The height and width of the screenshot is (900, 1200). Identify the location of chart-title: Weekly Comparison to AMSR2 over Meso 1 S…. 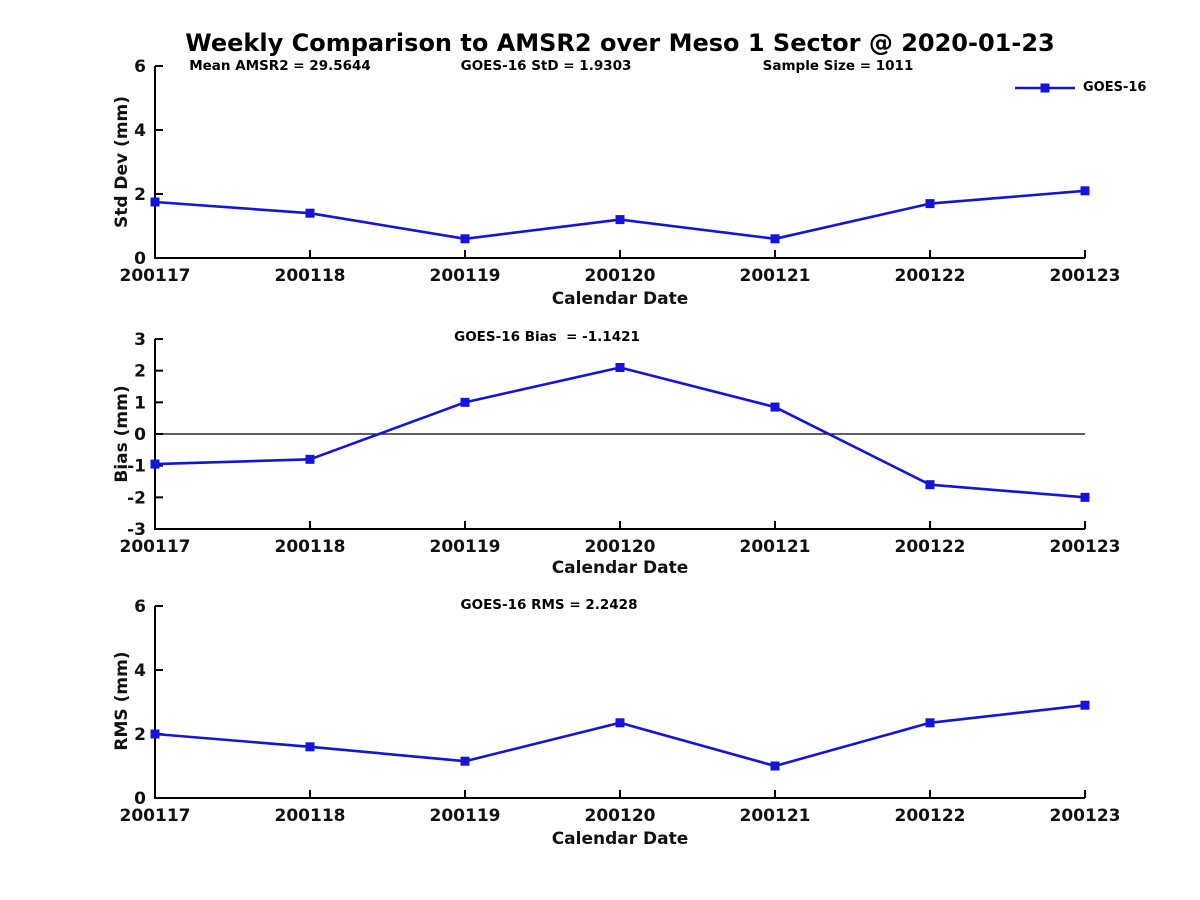
(620, 43).